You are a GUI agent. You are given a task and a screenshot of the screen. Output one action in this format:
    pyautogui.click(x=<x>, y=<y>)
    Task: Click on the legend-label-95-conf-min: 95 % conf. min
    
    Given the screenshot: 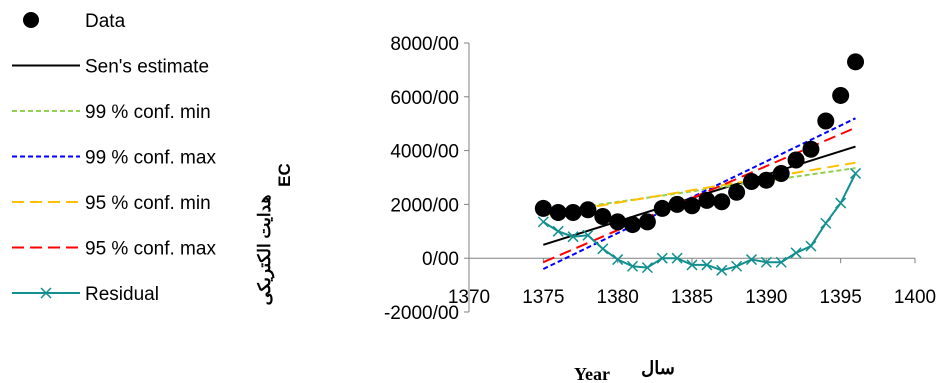 What is the action you would take?
    pyautogui.click(x=148, y=203)
    